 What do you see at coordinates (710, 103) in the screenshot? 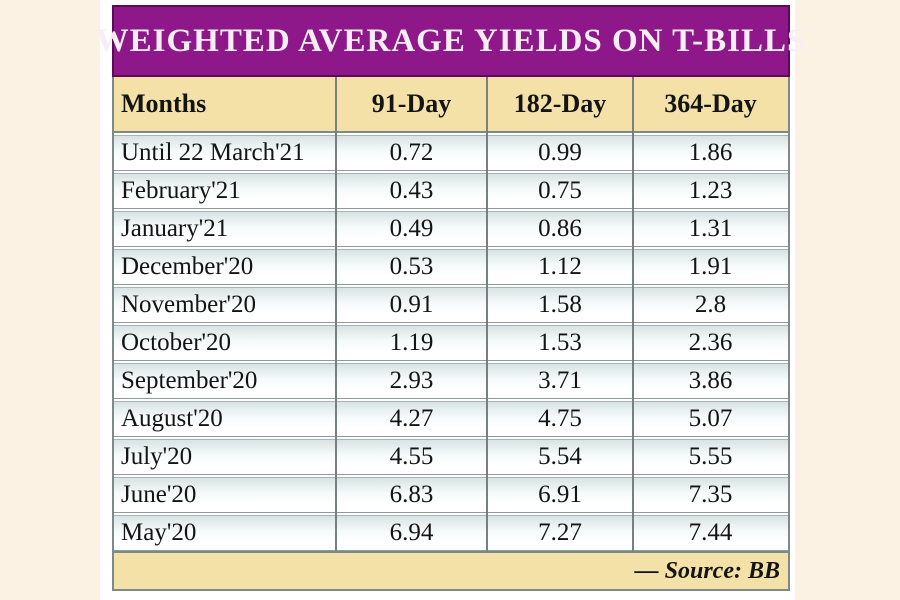
I see `column-header-364-day: 364-Day` at bounding box center [710, 103].